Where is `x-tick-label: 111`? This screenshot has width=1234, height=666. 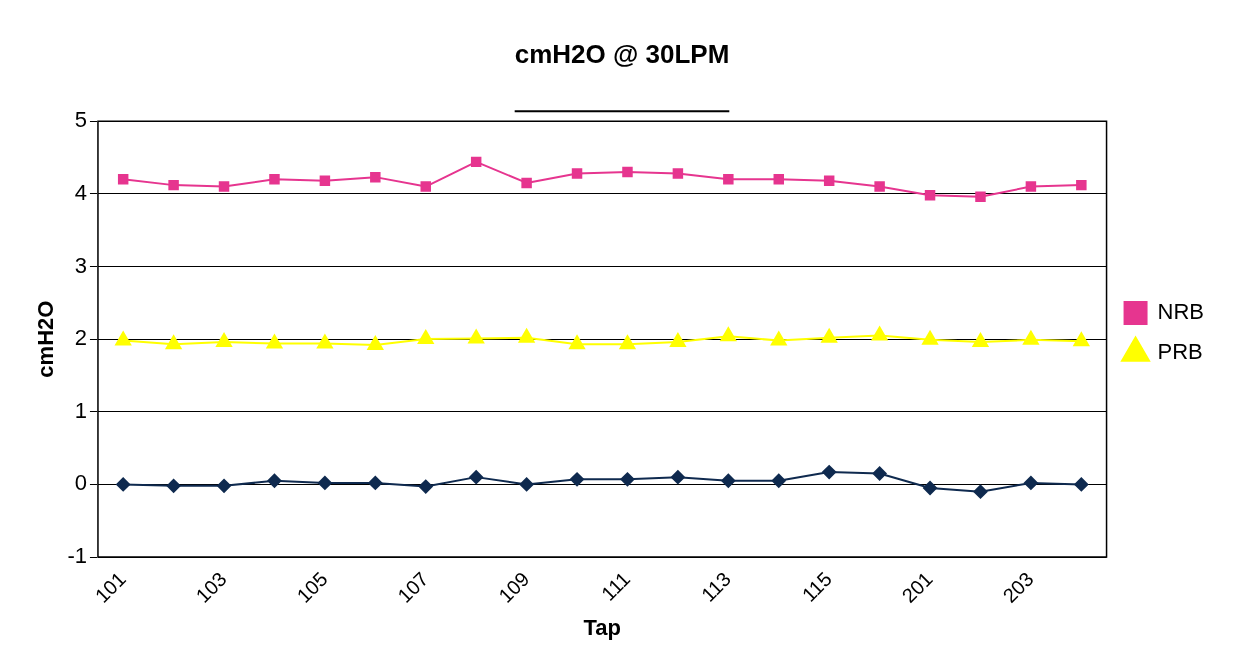
x-tick-label: 111 is located at coordinates (616, 586).